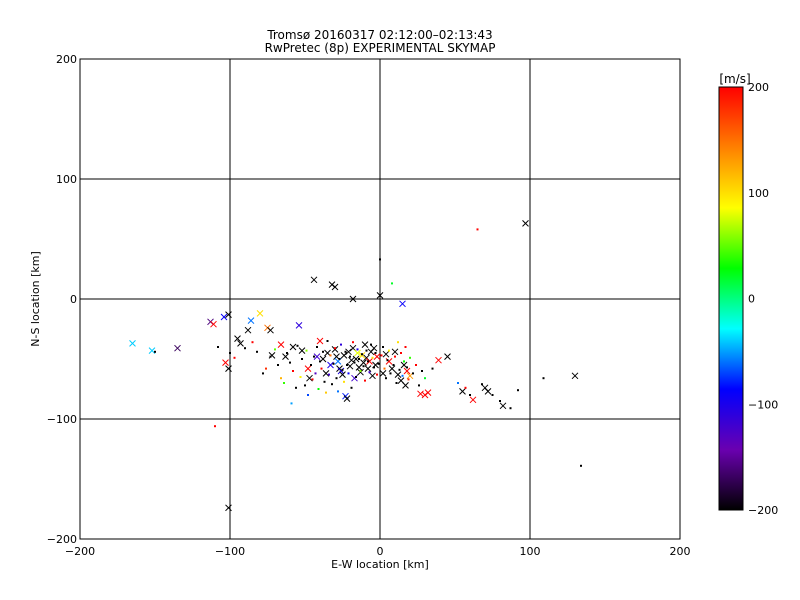 Image resolution: width=800 pixels, height=600 pixels. What do you see at coordinates (758, 87) in the screenshot?
I see `colorbar-tick-label: 200` at bounding box center [758, 87].